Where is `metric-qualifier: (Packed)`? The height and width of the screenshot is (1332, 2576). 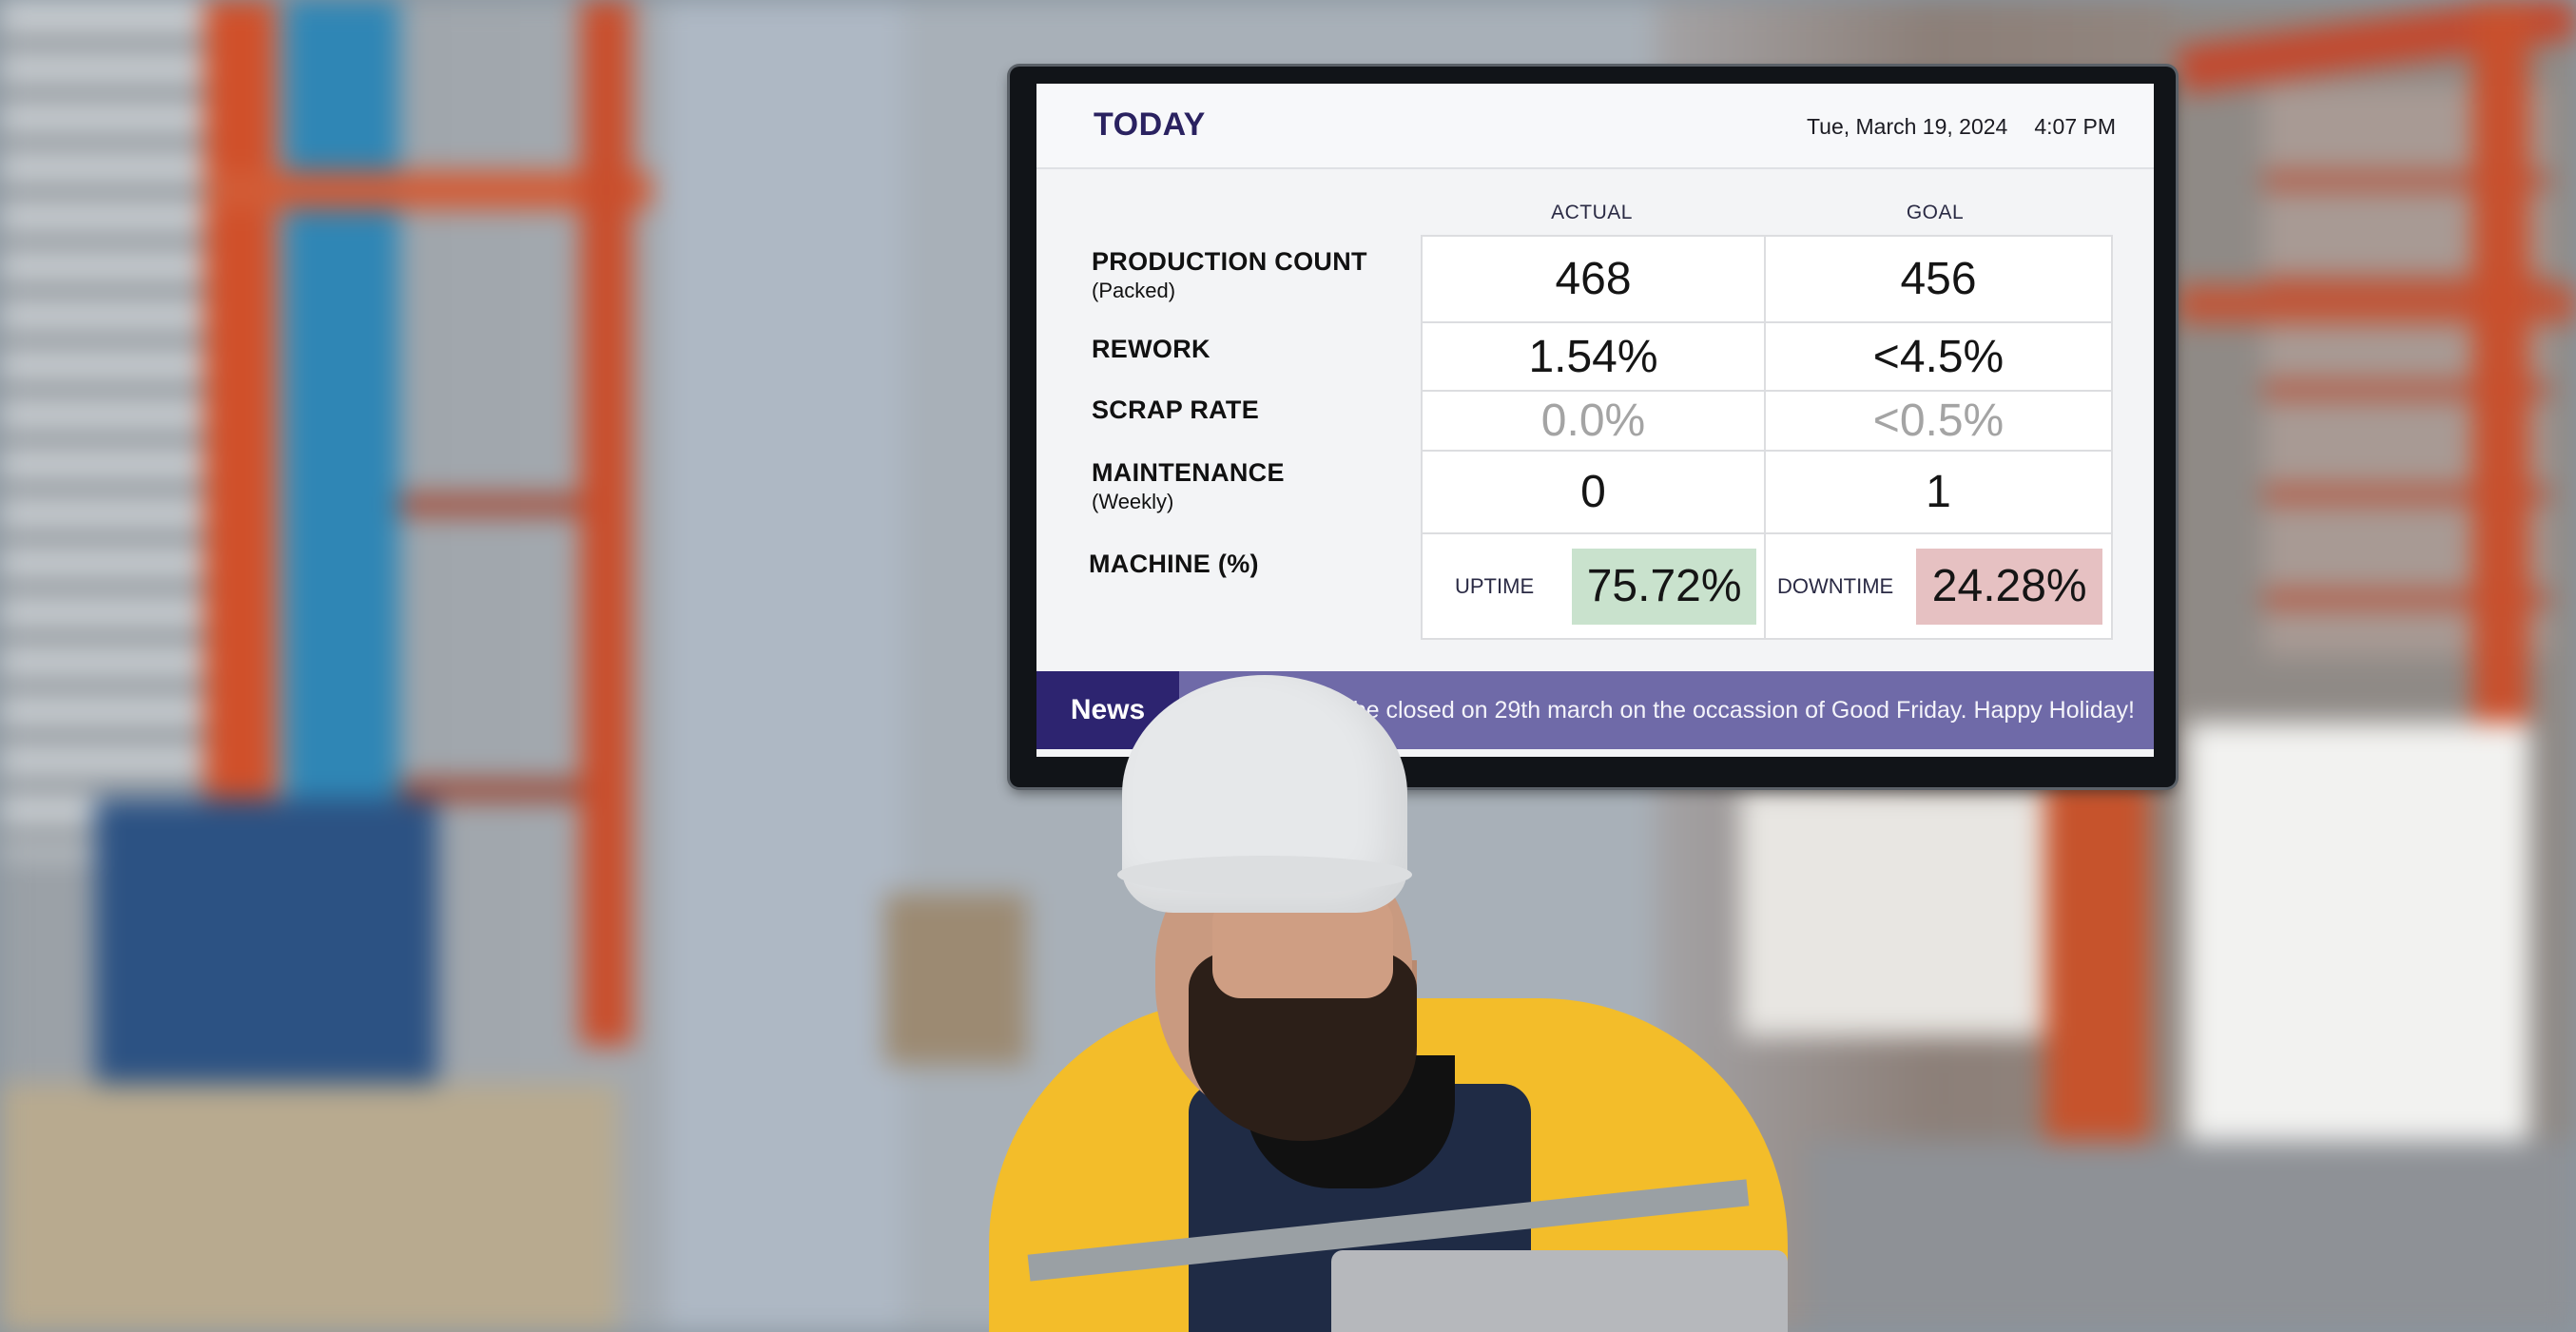 metric-qualifier: (Packed) is located at coordinates (1134, 290).